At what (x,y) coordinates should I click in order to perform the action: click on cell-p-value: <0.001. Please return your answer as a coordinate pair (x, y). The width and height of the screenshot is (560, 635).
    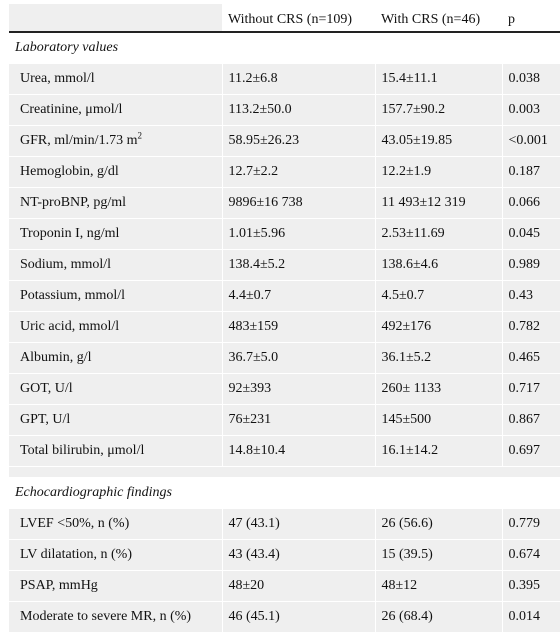
    Looking at the image, I should click on (531, 141).